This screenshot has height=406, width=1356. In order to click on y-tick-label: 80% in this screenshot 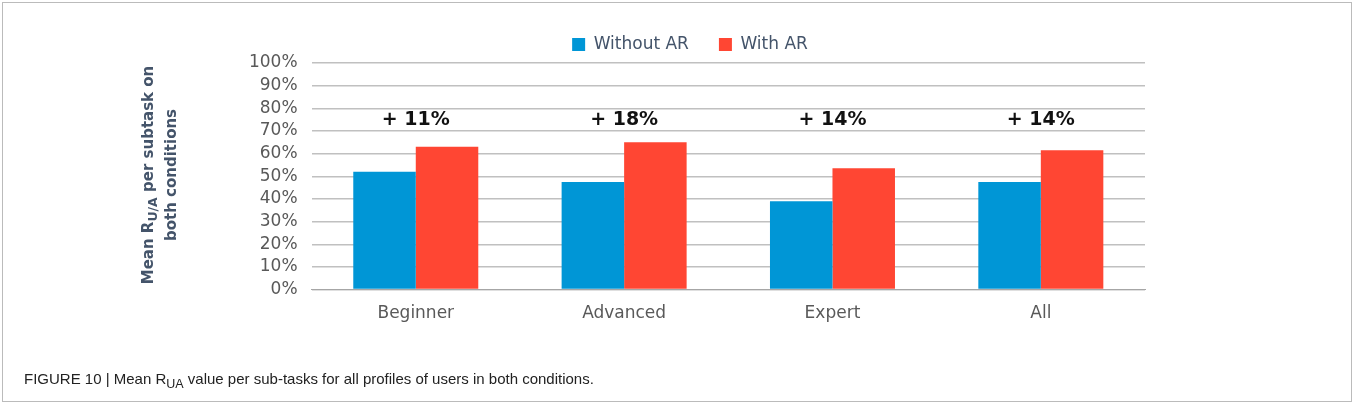, I will do `click(278, 106)`.